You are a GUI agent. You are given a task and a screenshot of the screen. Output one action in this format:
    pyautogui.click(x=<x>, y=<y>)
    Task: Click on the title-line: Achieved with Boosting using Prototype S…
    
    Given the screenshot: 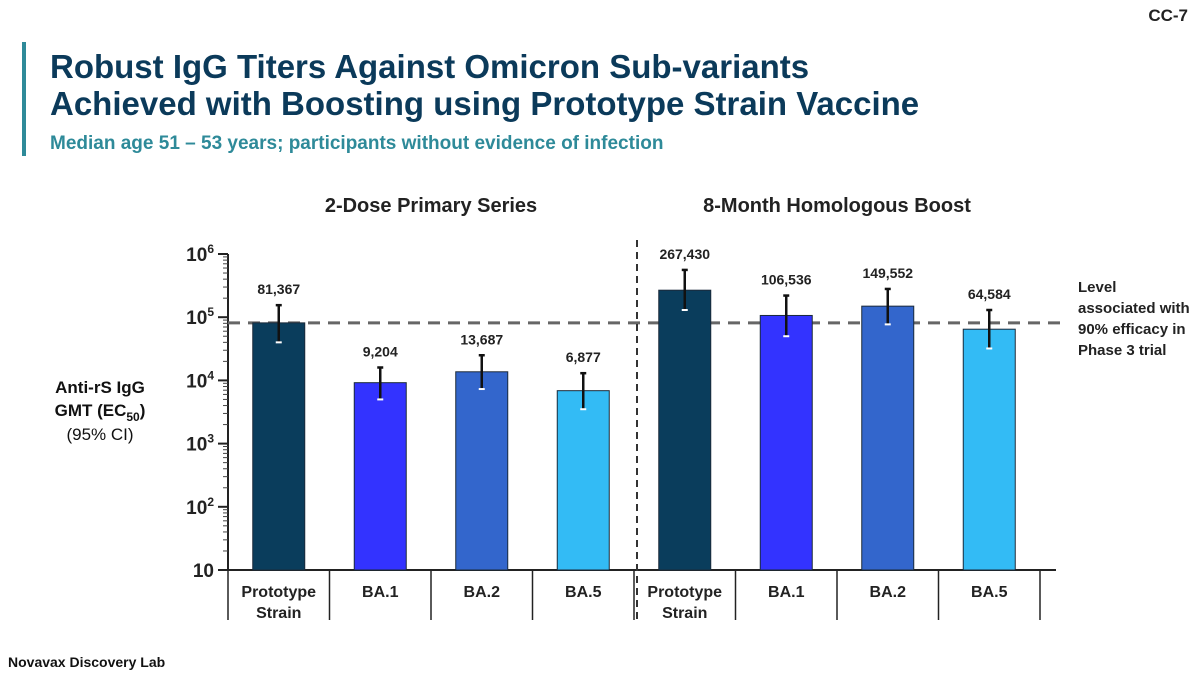 What is the action you would take?
    pyautogui.click(x=485, y=103)
    